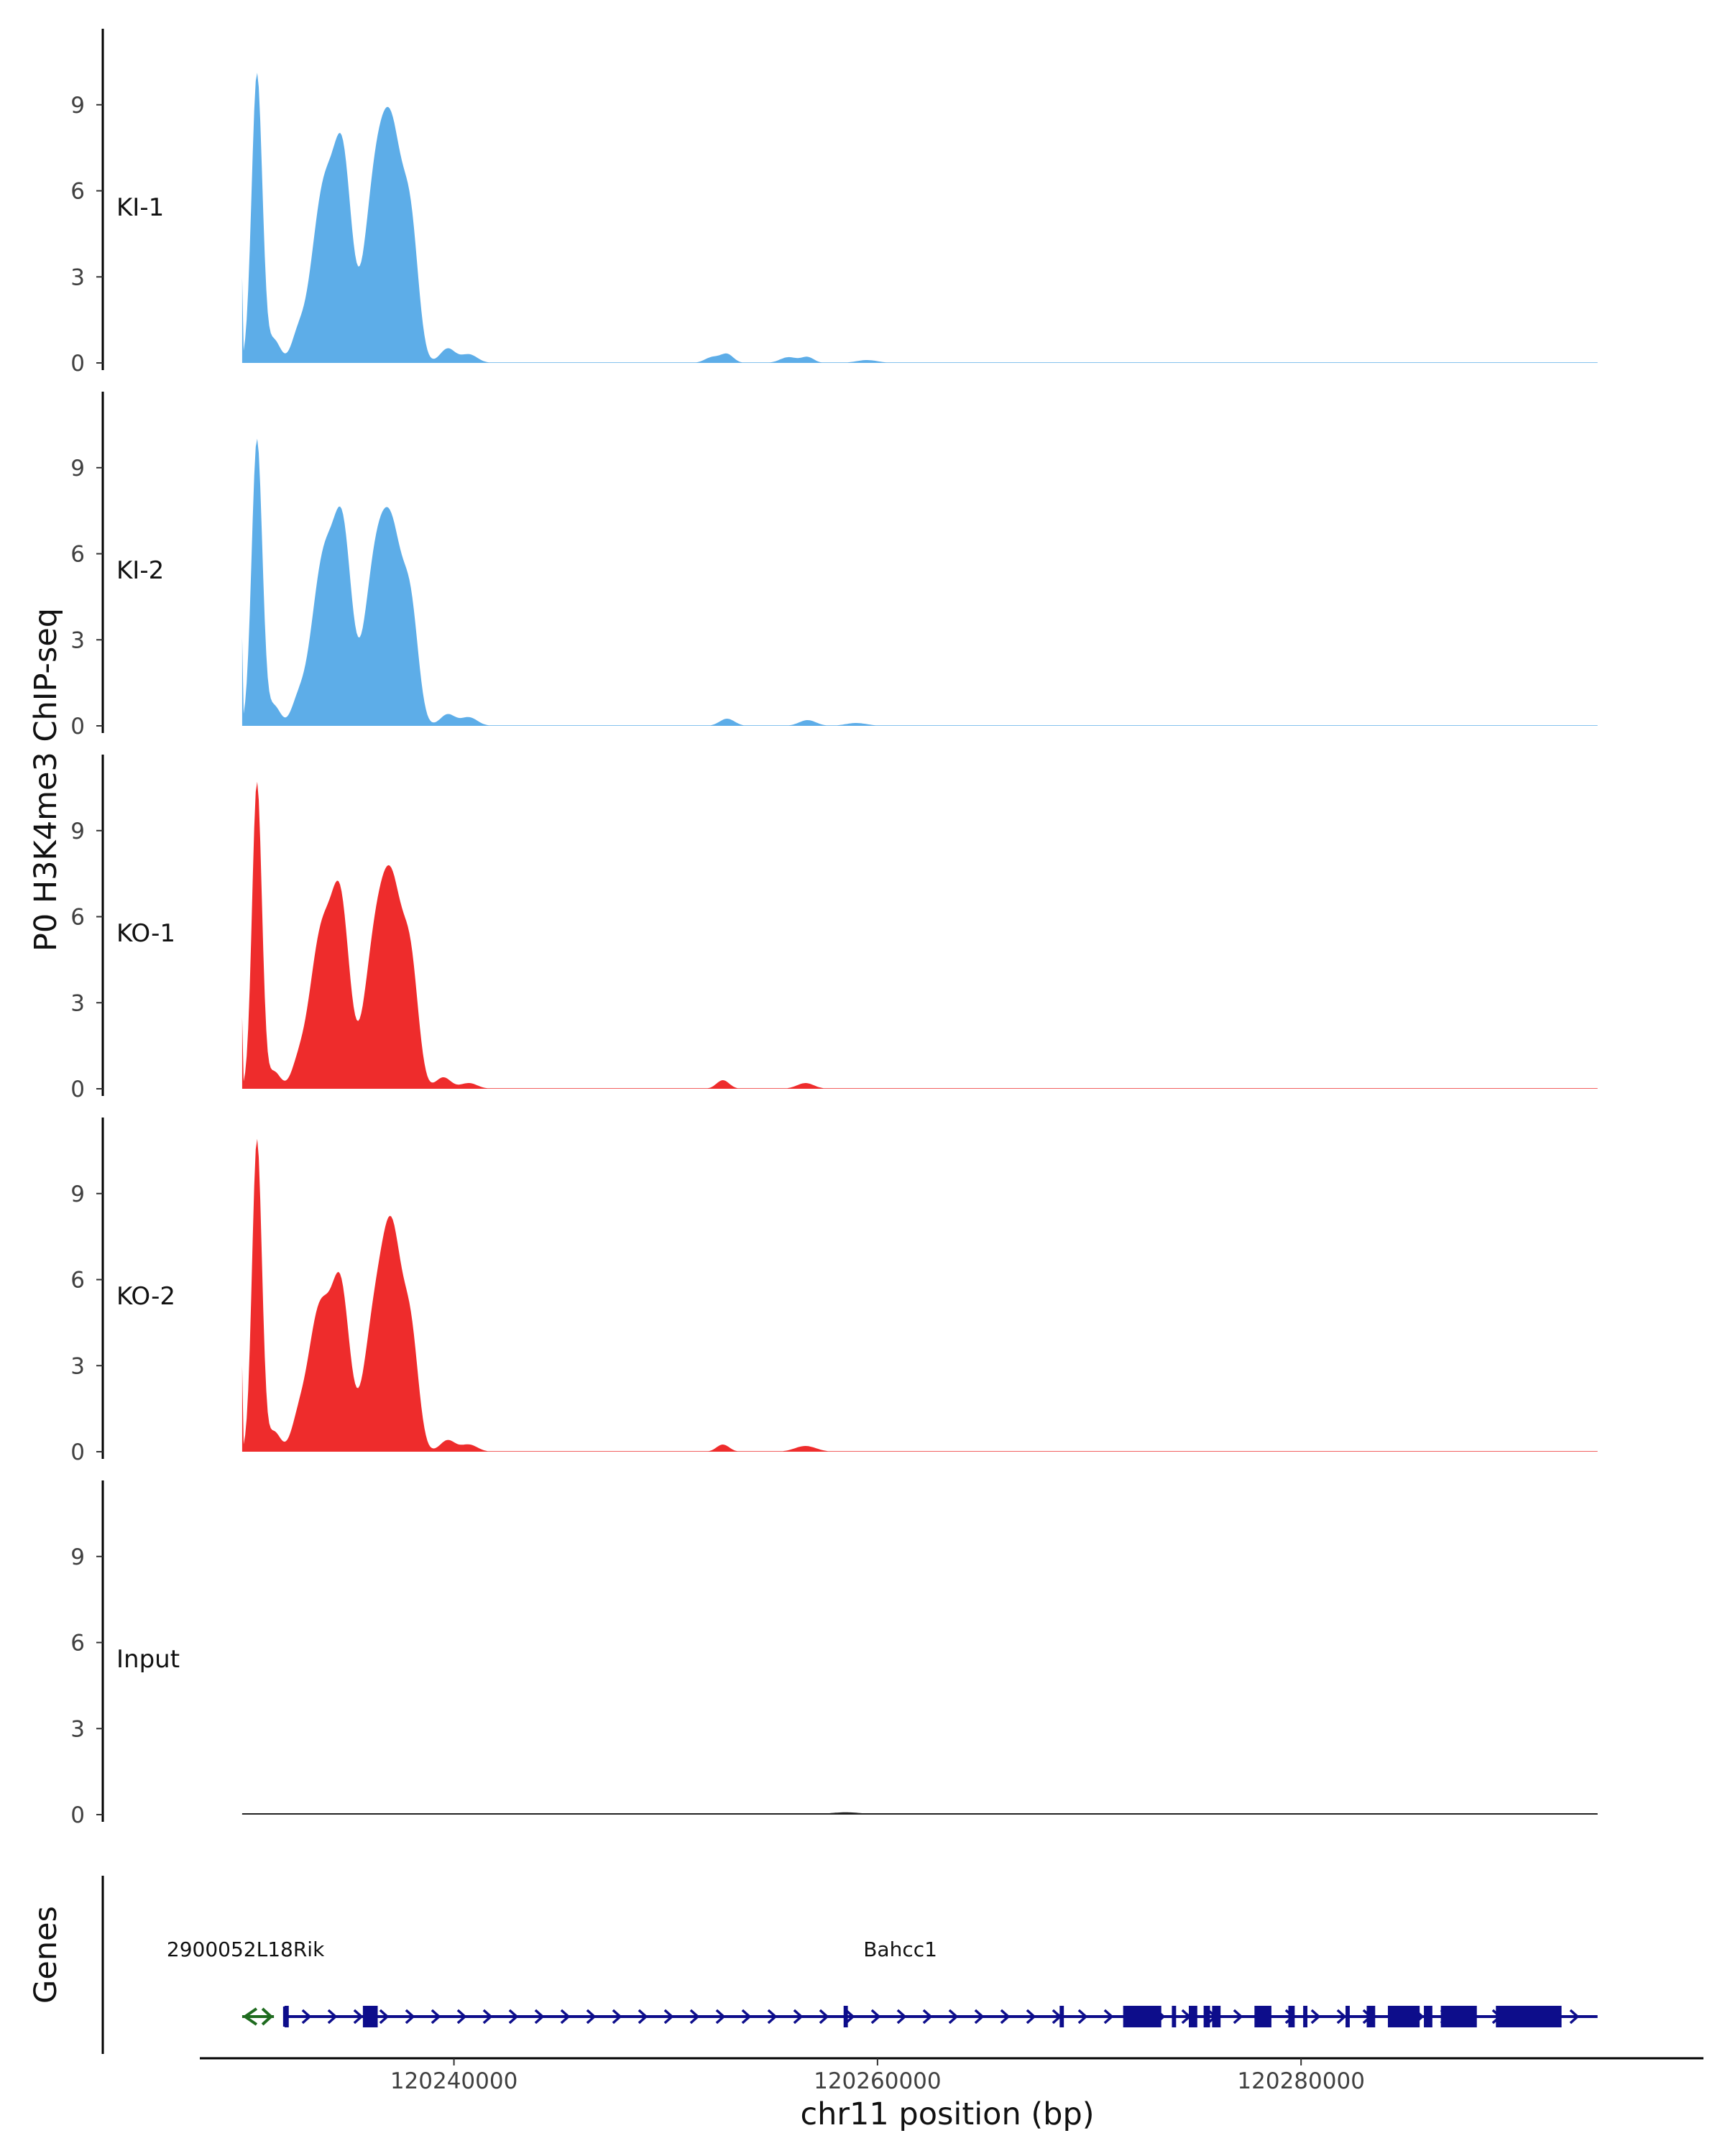  Describe the element at coordinates (878, 2081) in the screenshot. I see `x-tick-label: 120260000` at that location.